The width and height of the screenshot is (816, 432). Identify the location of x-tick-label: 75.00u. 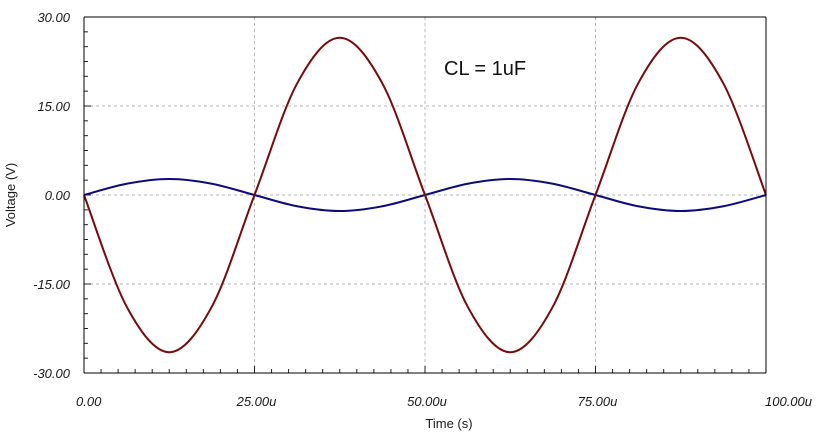
(598, 401).